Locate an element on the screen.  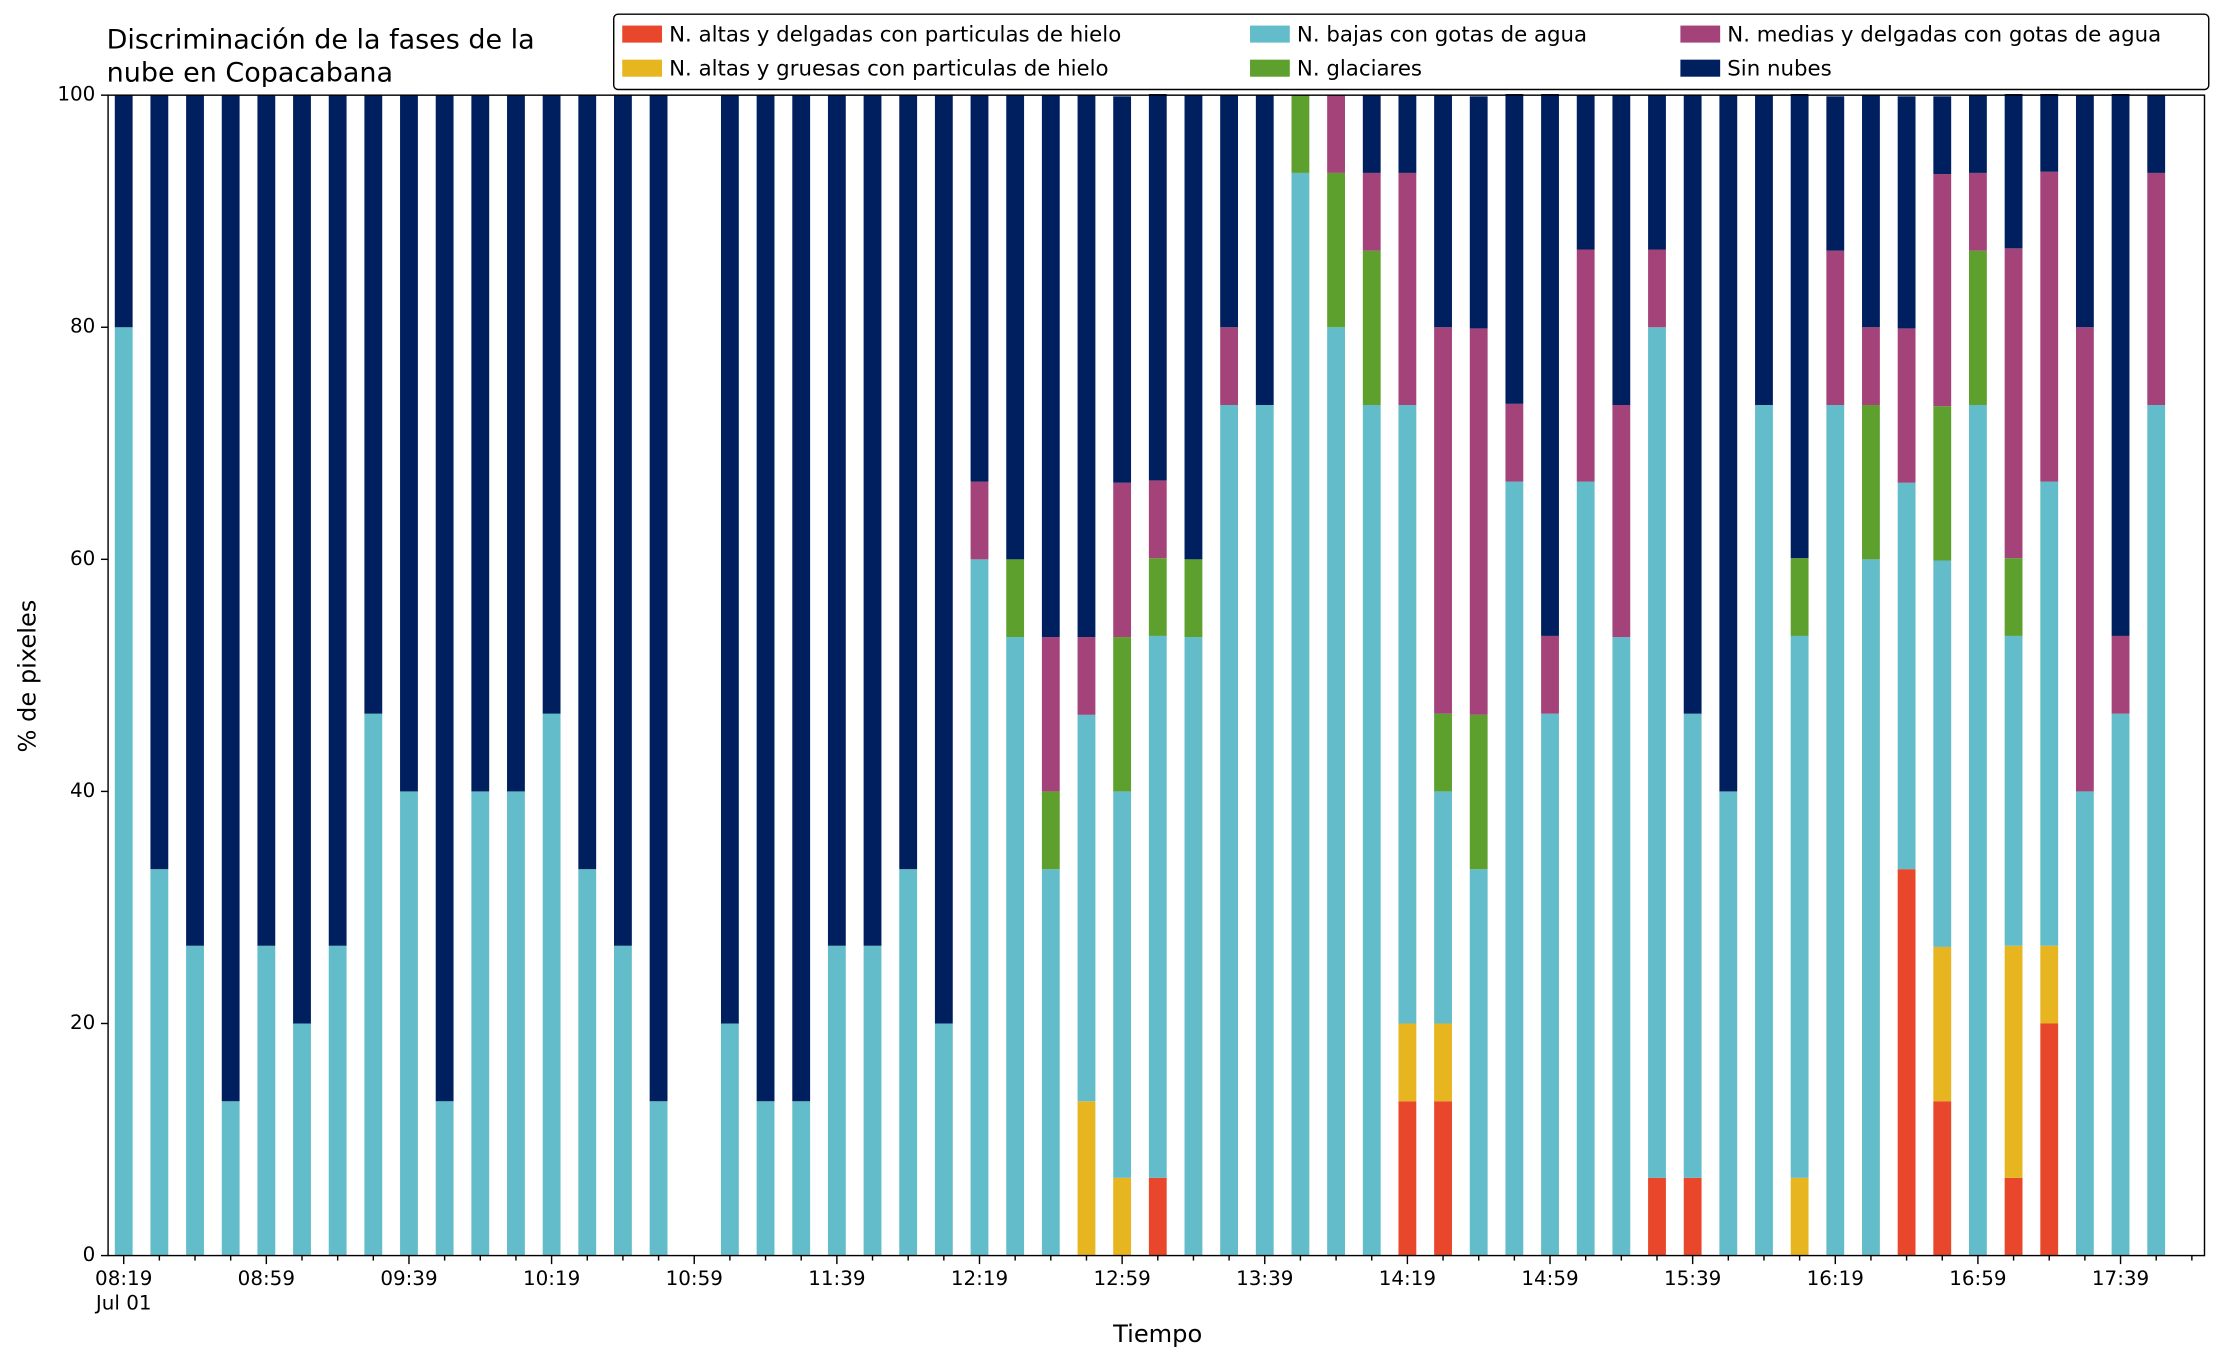
y-tick-label: 20 is located at coordinates (82, 1022).